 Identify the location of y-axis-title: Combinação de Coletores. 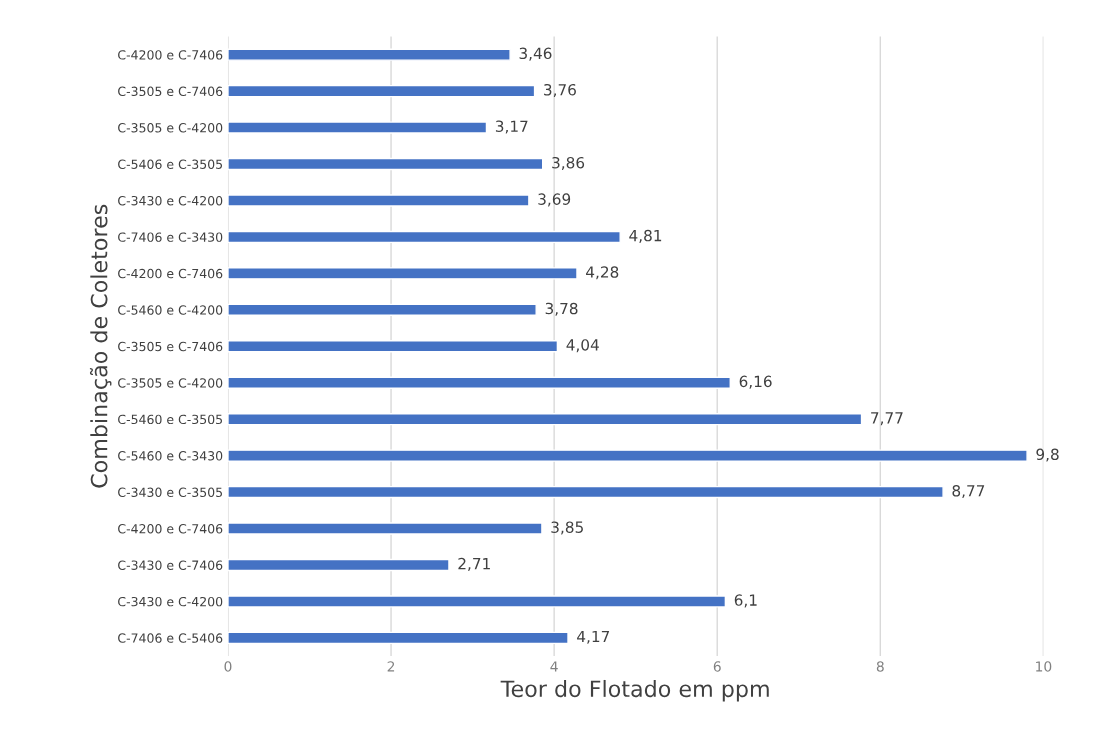
(100, 346).